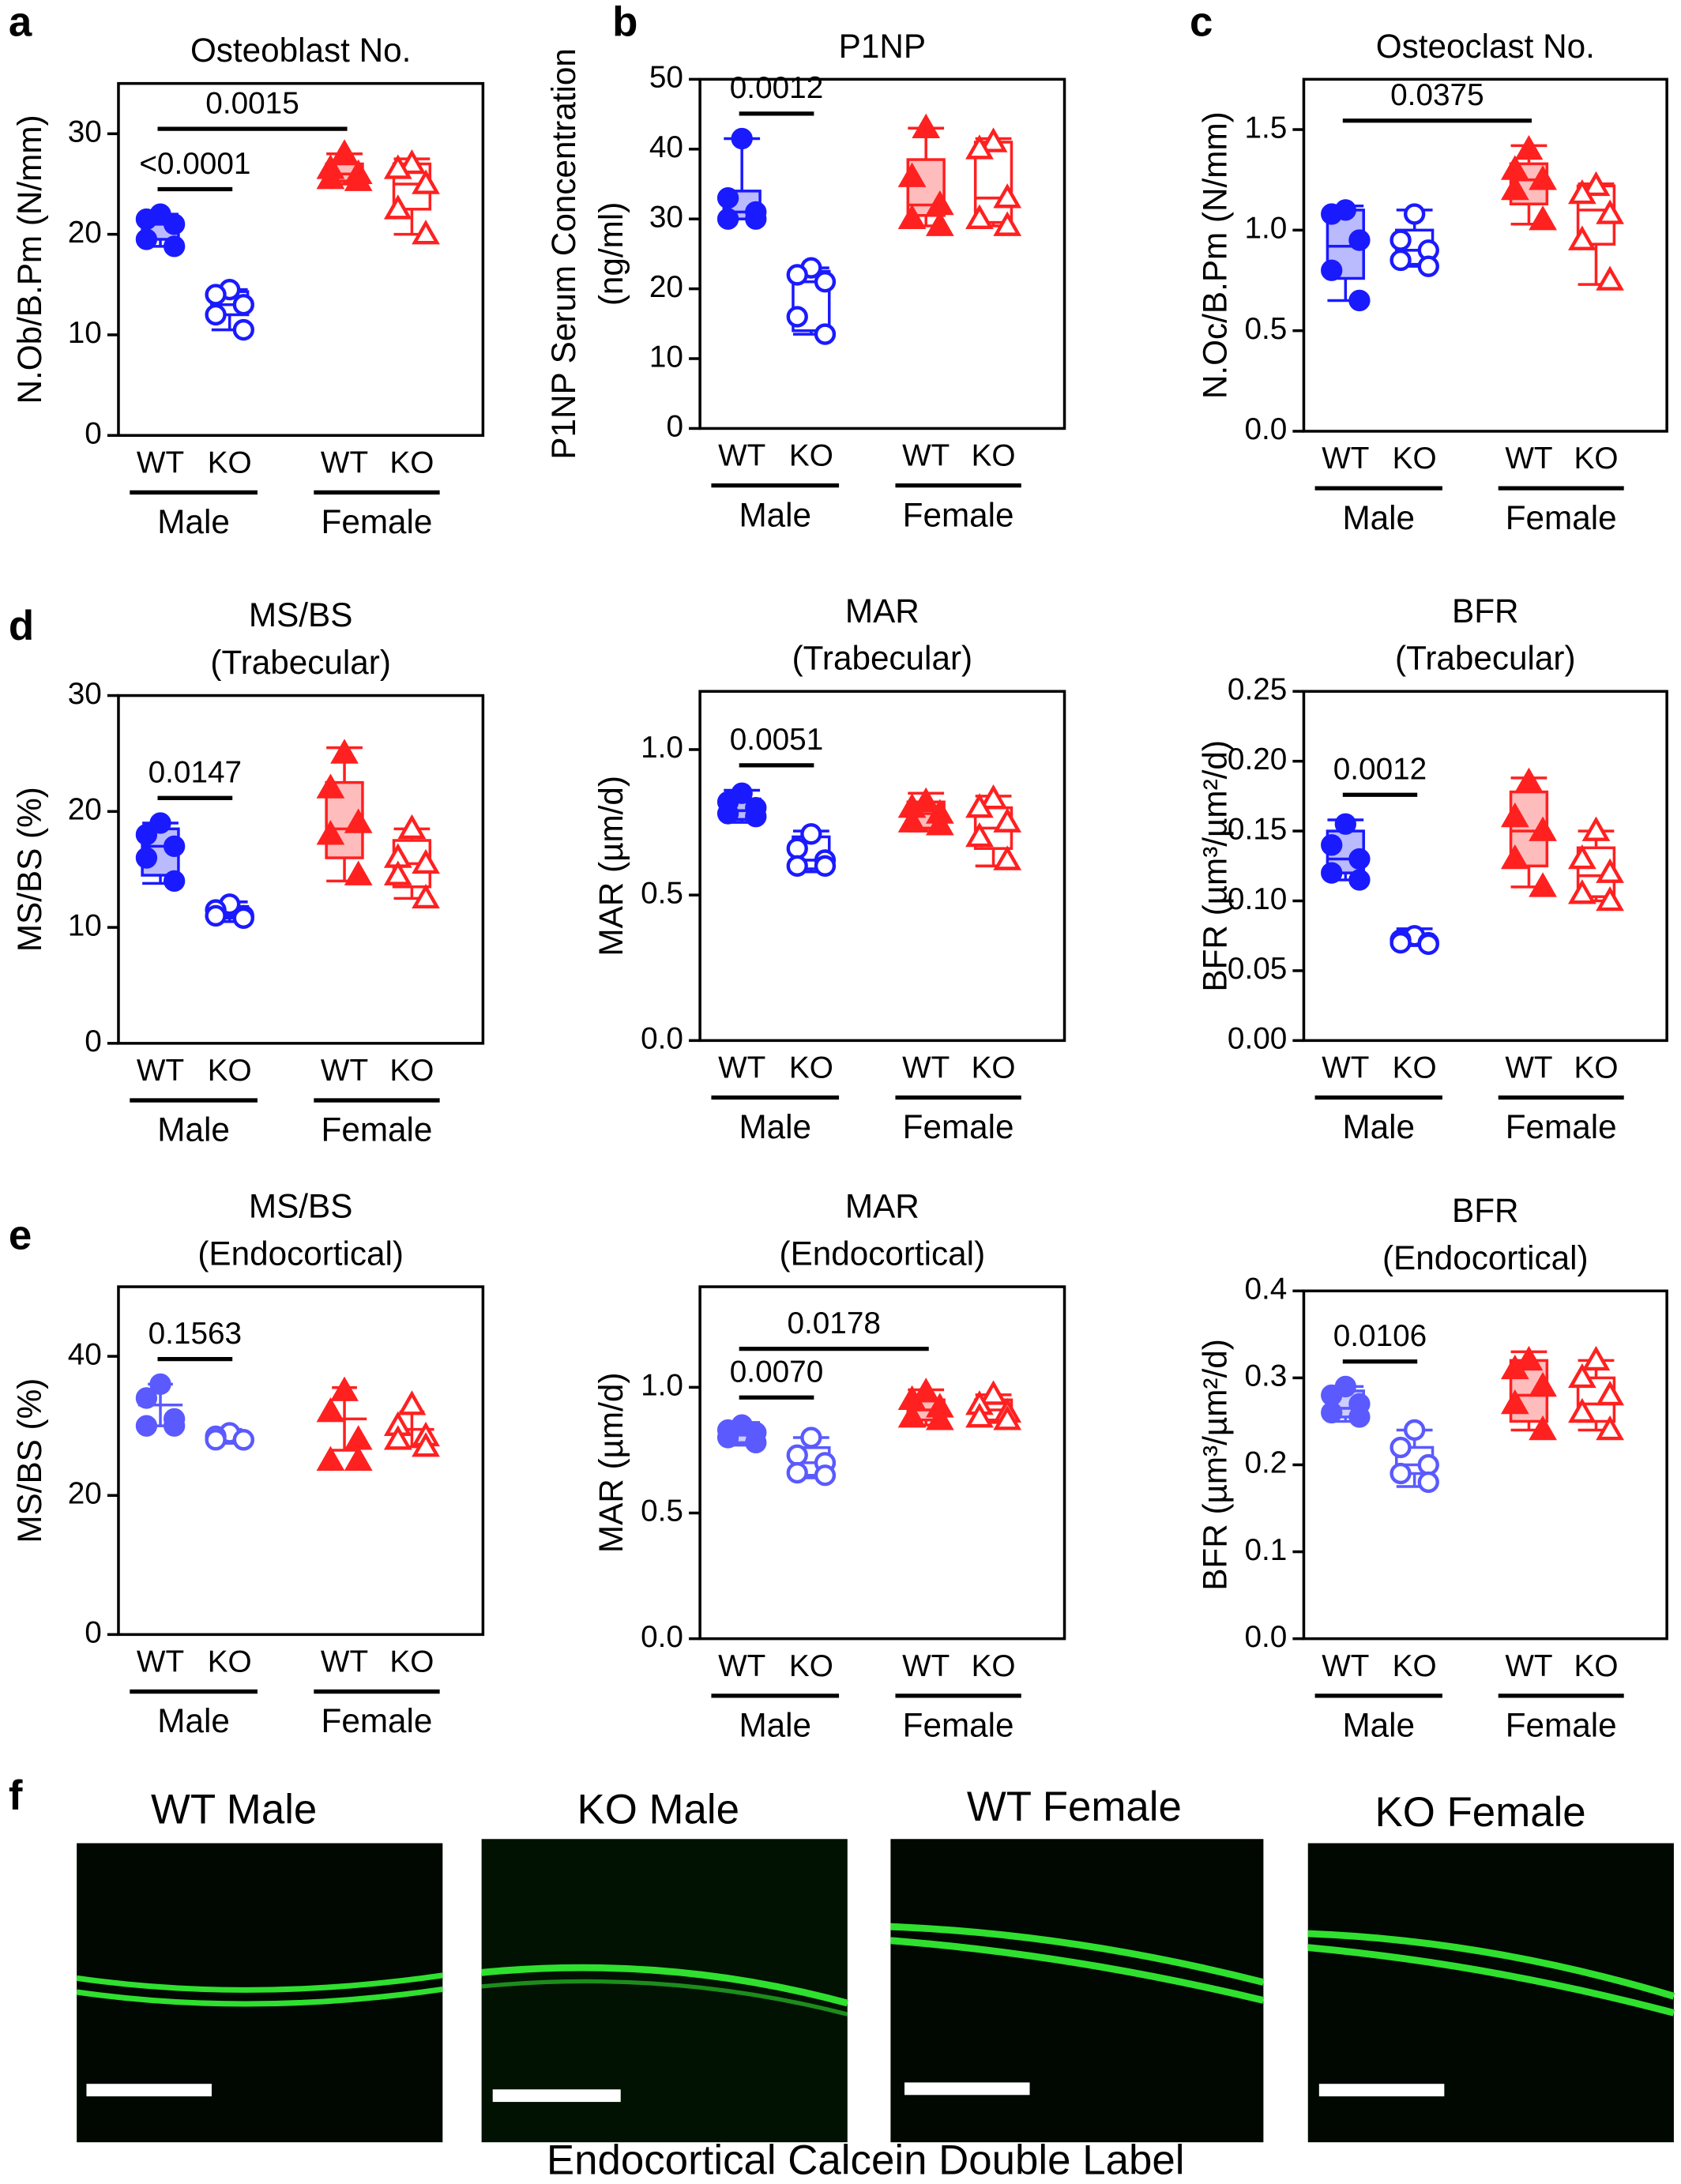 This screenshot has width=1681, height=2184. Describe the element at coordinates (776, 1372) in the screenshot. I see `p-value: 0.0070` at that location.